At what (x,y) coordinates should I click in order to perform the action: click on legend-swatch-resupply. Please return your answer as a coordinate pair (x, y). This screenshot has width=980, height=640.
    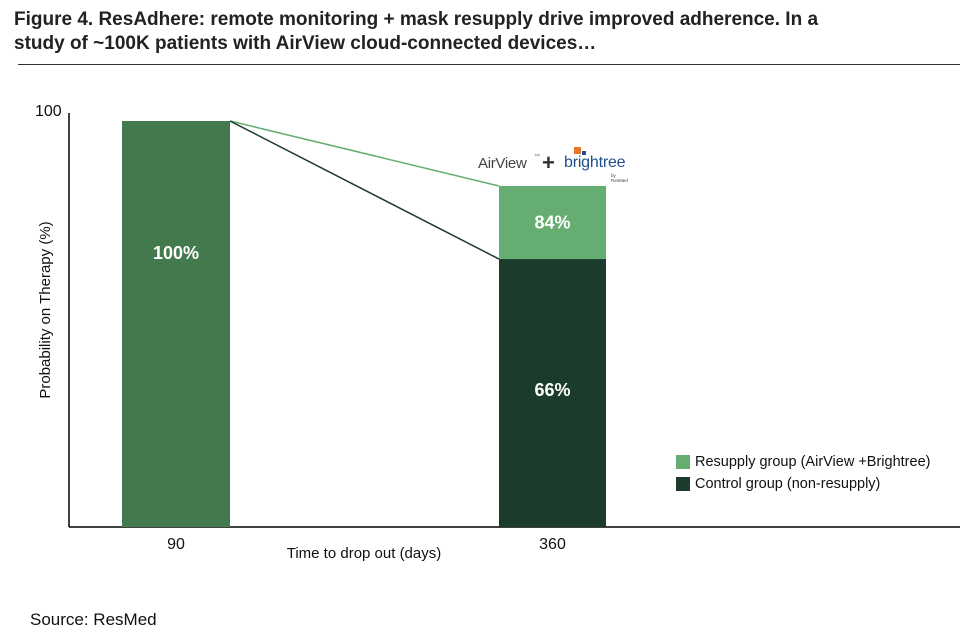
    Looking at the image, I should click on (683, 462).